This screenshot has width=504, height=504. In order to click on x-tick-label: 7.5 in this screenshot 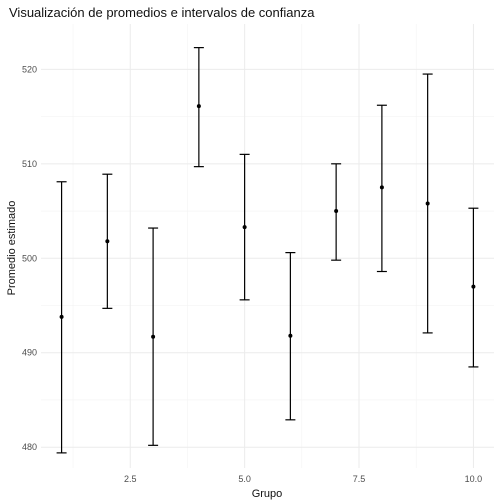, I will do `click(359, 479)`.